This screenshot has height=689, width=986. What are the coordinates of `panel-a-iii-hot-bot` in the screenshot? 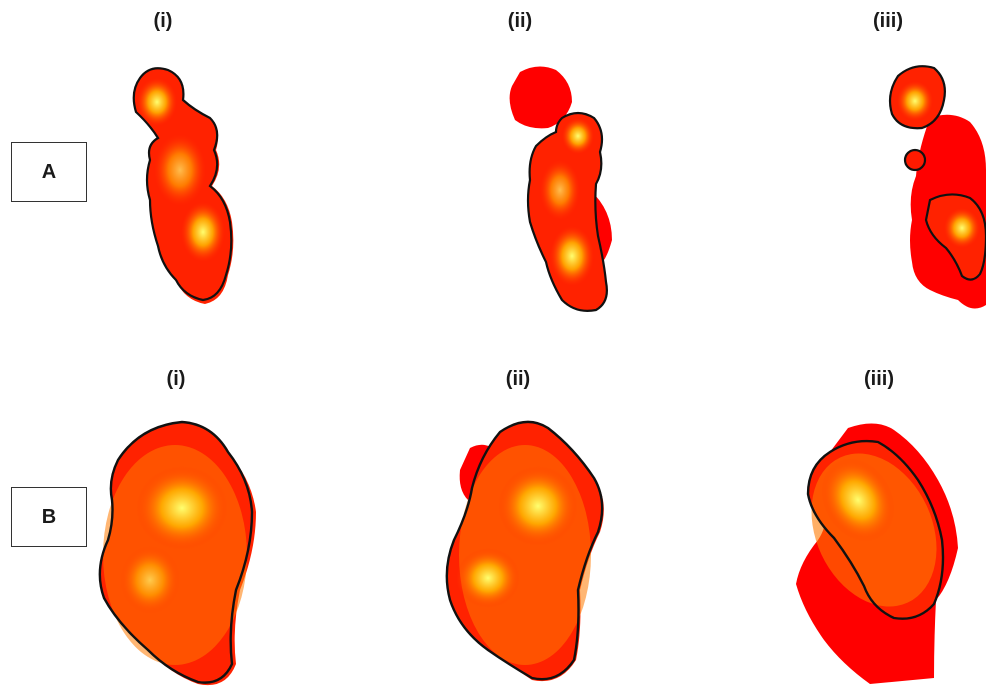 It's located at (962, 228).